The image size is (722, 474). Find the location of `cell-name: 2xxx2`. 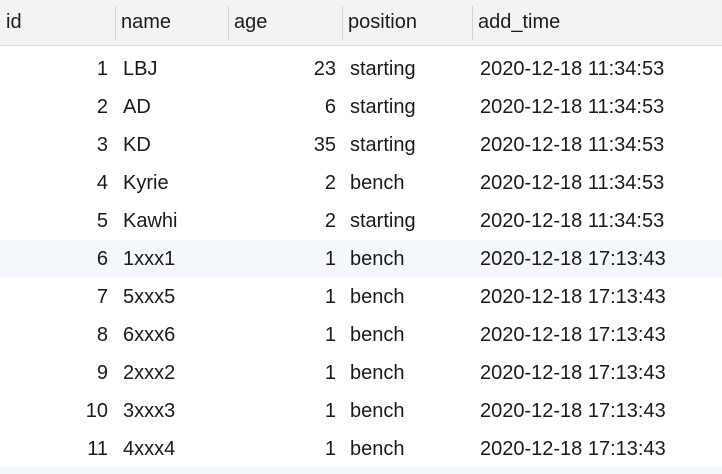

cell-name: 2xxx2 is located at coordinates (149, 373).